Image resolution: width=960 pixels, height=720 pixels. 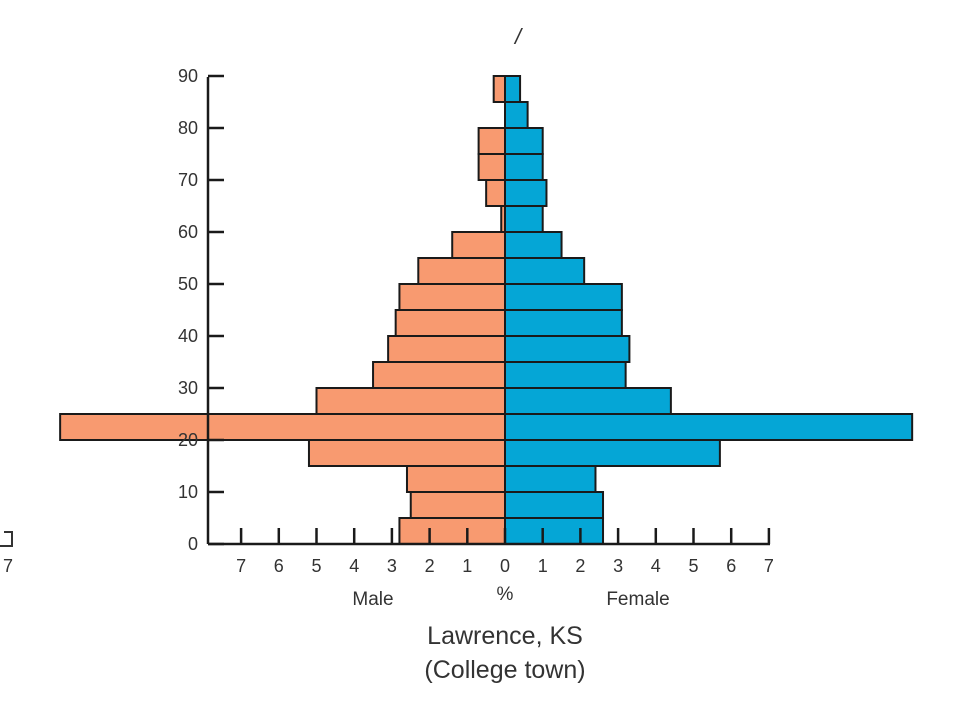 I want to click on x-tick-label-male: 5, so click(x=316, y=566).